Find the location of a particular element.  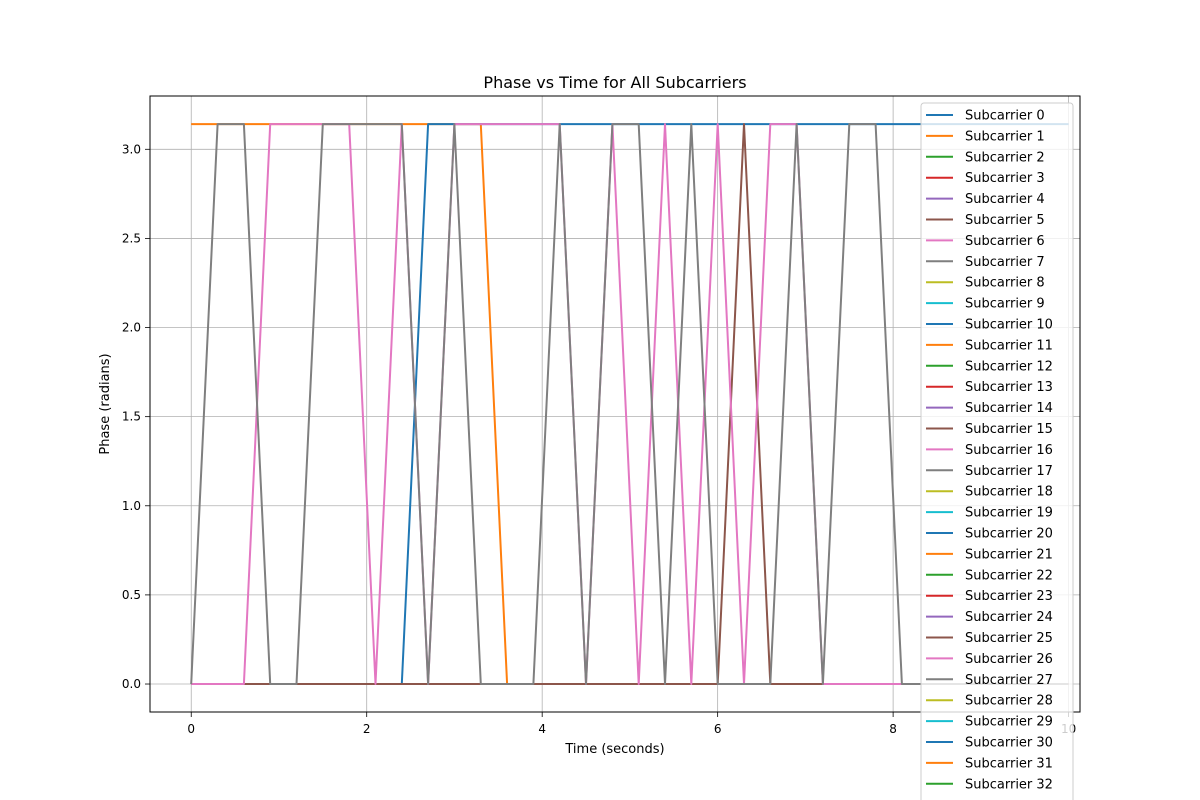

y-tick-label: 1.0 is located at coordinates (131, 506).